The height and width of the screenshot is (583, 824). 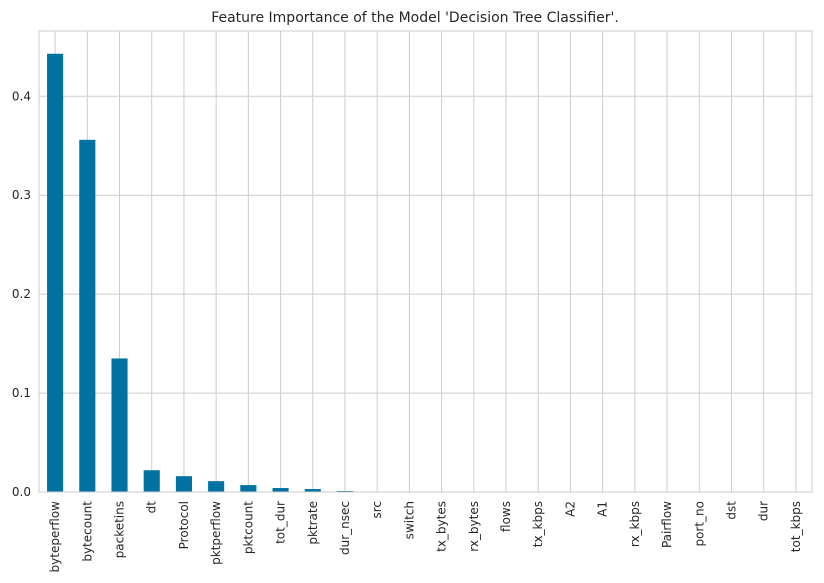 What do you see at coordinates (345, 528) in the screenshot?
I see `x-tick-label: dur_nsec` at bounding box center [345, 528].